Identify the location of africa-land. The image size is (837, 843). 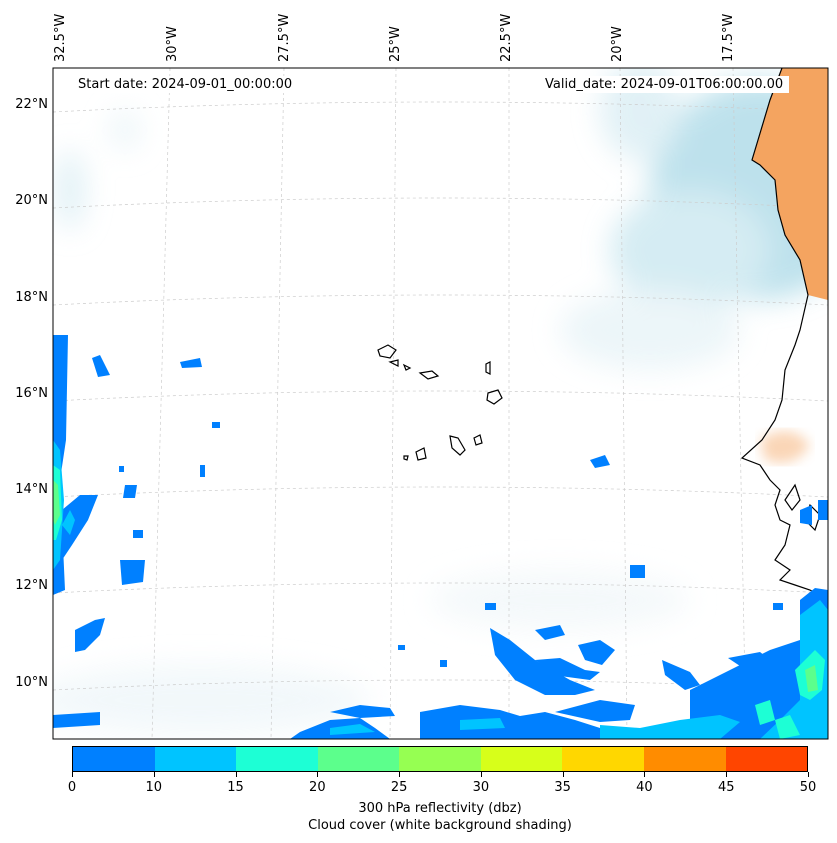
(790, 184).